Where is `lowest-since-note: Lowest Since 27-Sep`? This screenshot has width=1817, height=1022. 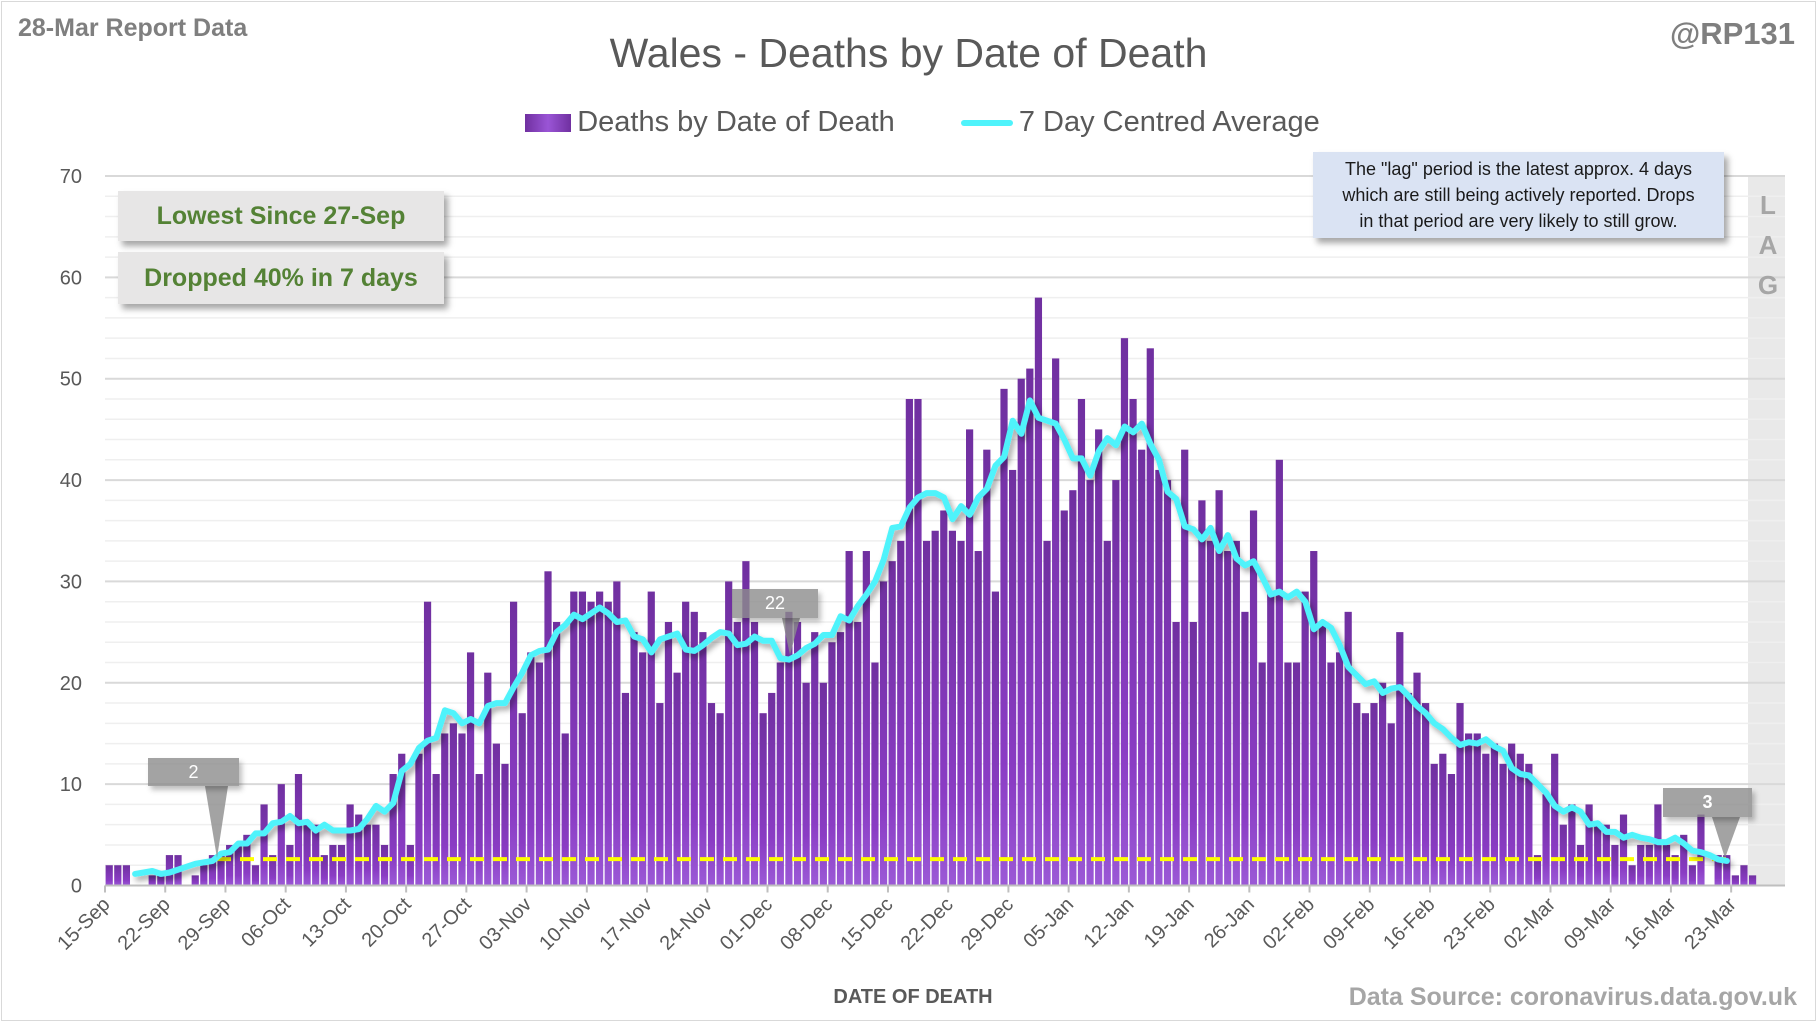 lowest-since-note: Lowest Since 27-Sep is located at coordinates (281, 216).